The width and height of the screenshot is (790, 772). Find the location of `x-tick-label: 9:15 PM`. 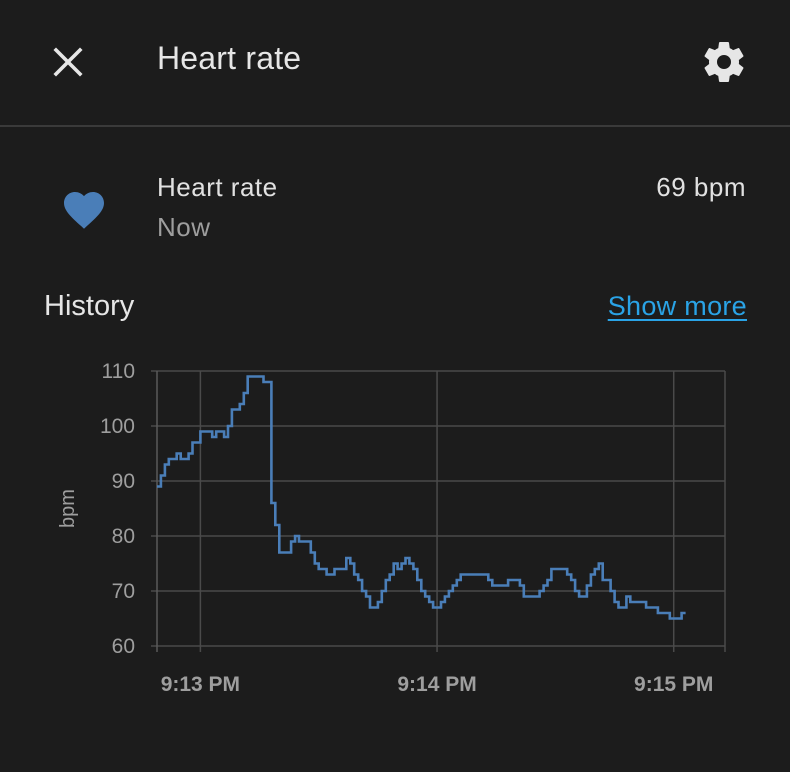

x-tick-label: 9:15 PM is located at coordinates (673, 684).